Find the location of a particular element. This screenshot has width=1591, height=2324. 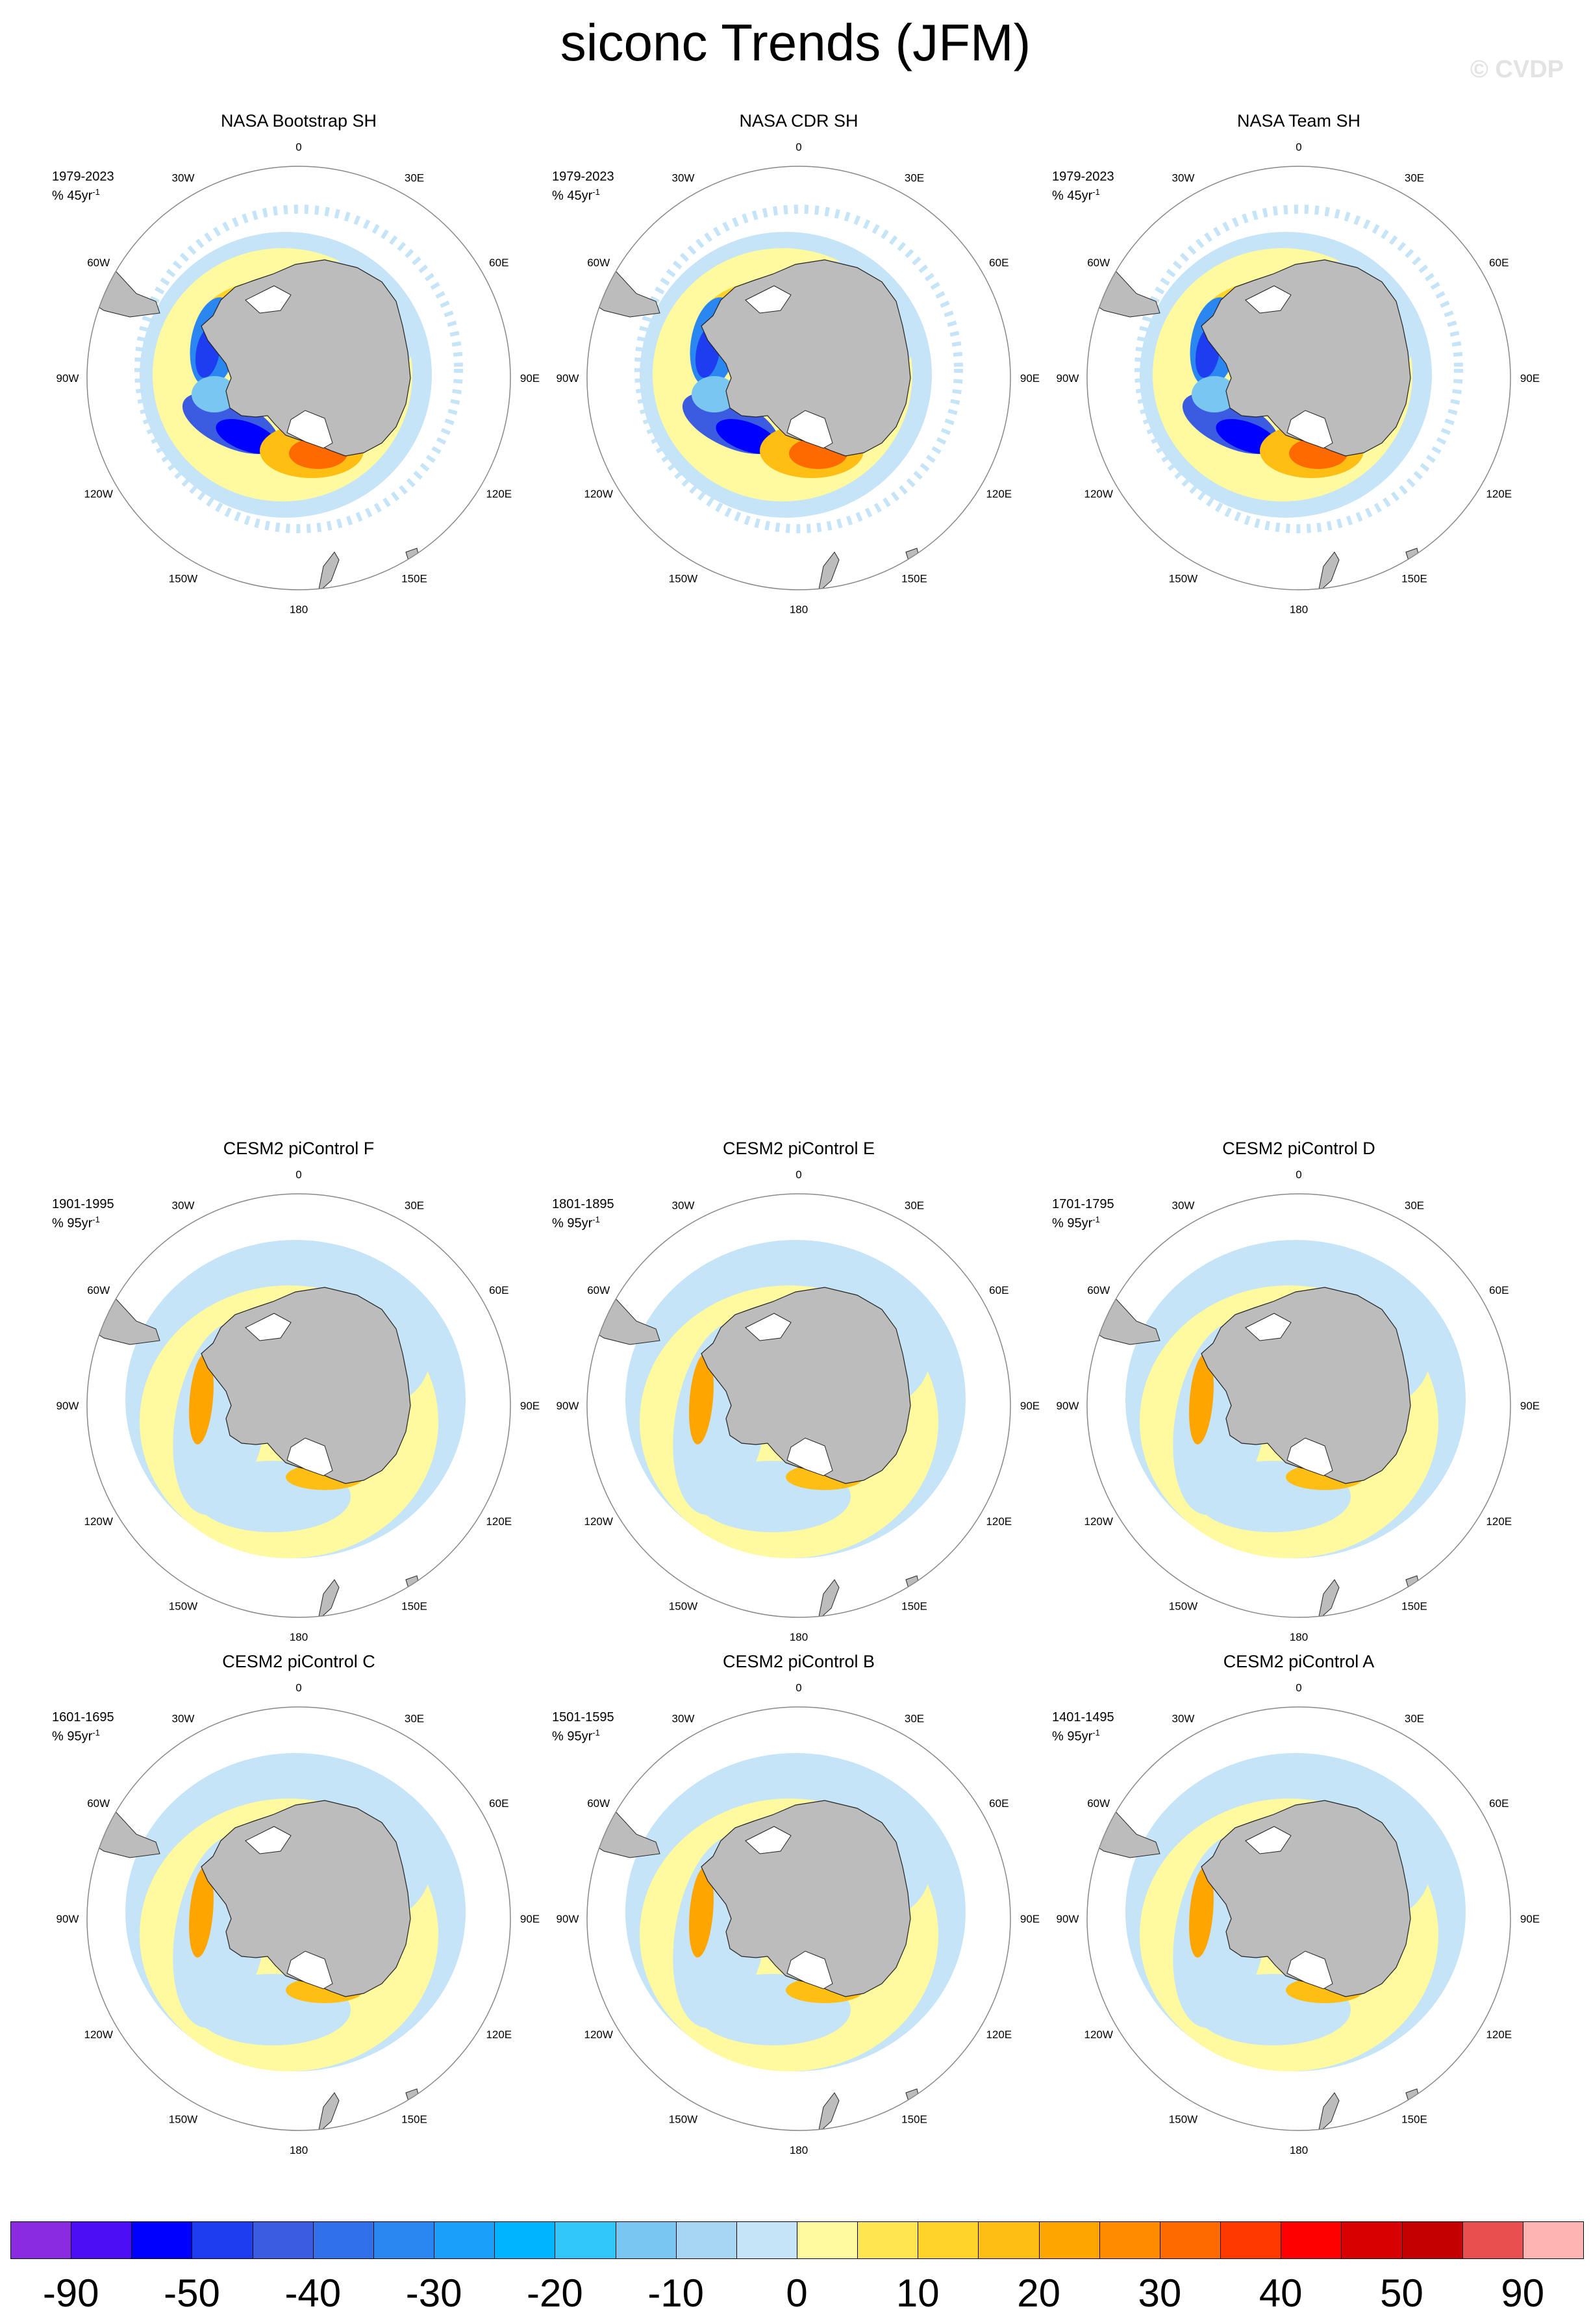

panel-title: CESM2 piControl D is located at coordinates (1298, 1148).